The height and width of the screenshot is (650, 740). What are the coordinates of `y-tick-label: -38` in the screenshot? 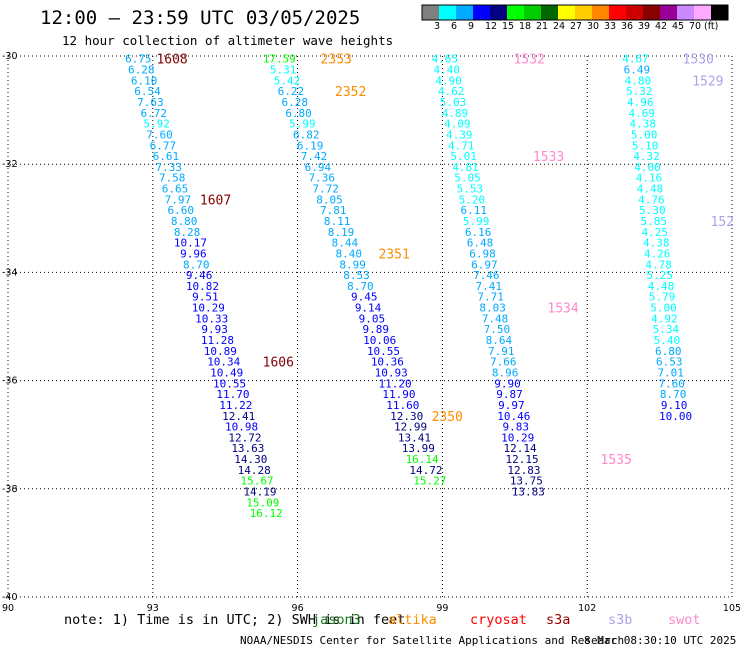 It's located at (10, 489).